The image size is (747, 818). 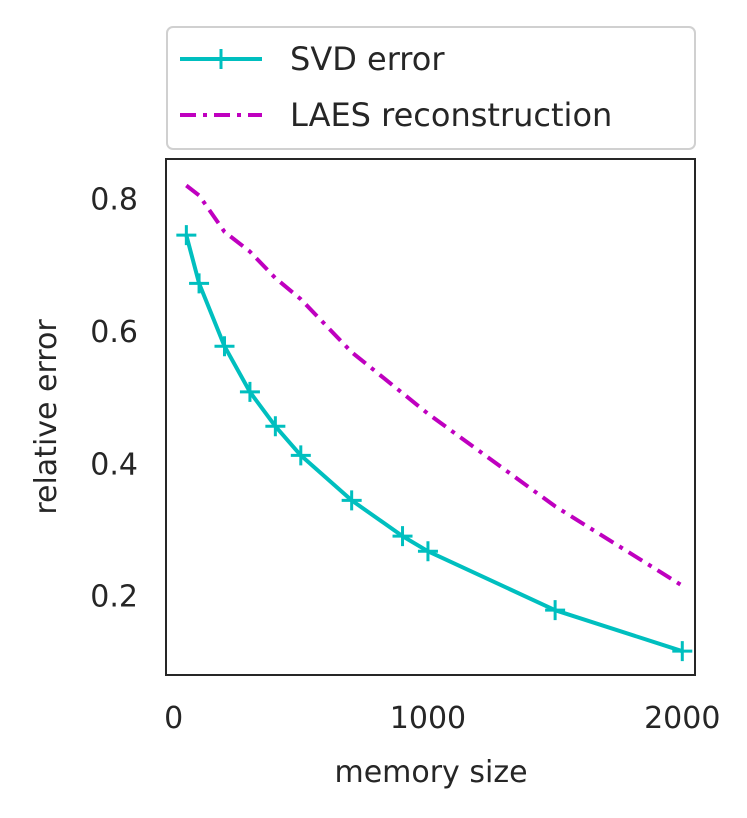 I want to click on x-tick-label: 2000, so click(x=682, y=718).